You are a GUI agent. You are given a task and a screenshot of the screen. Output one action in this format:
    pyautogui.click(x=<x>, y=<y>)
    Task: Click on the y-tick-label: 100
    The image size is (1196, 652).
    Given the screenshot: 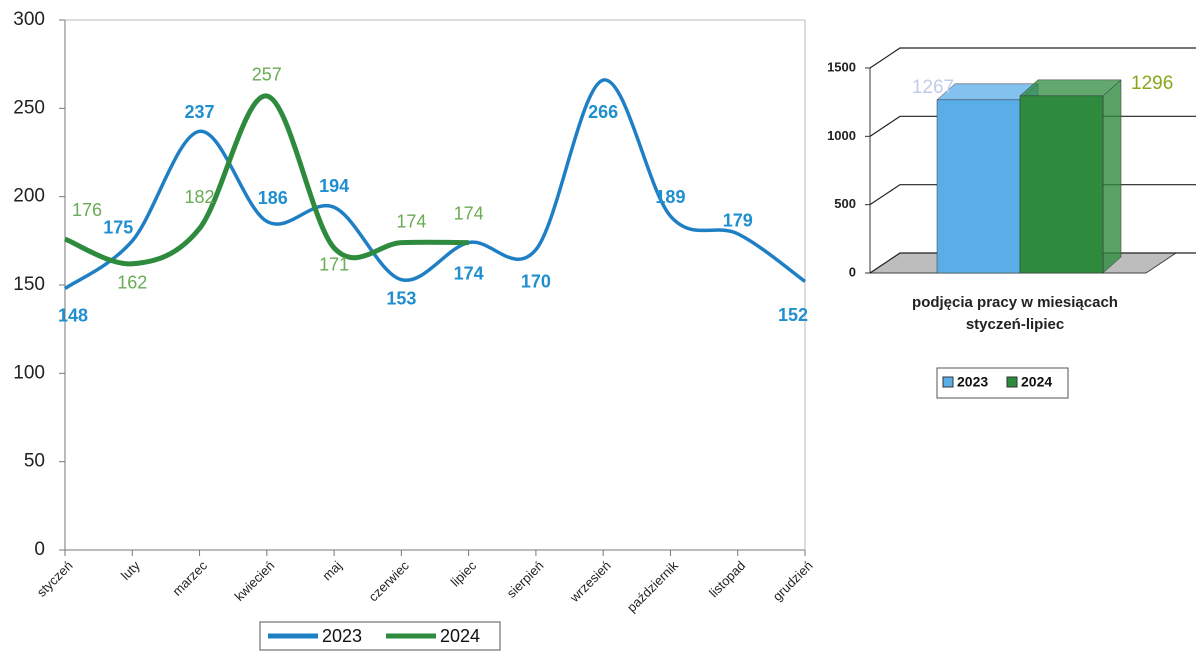 What is the action you would take?
    pyautogui.click(x=29, y=372)
    